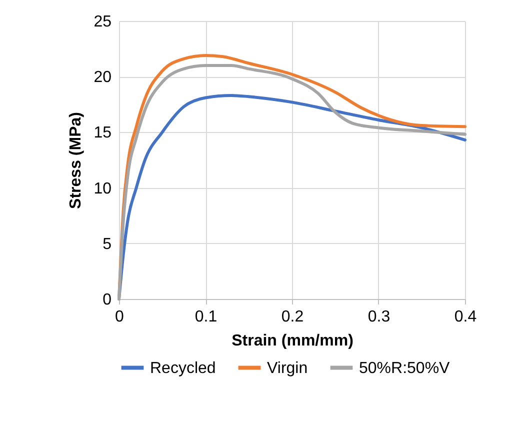 This screenshot has width=511, height=444. What do you see at coordinates (206, 317) in the screenshot?
I see `x-tick-label: 0.1` at bounding box center [206, 317].